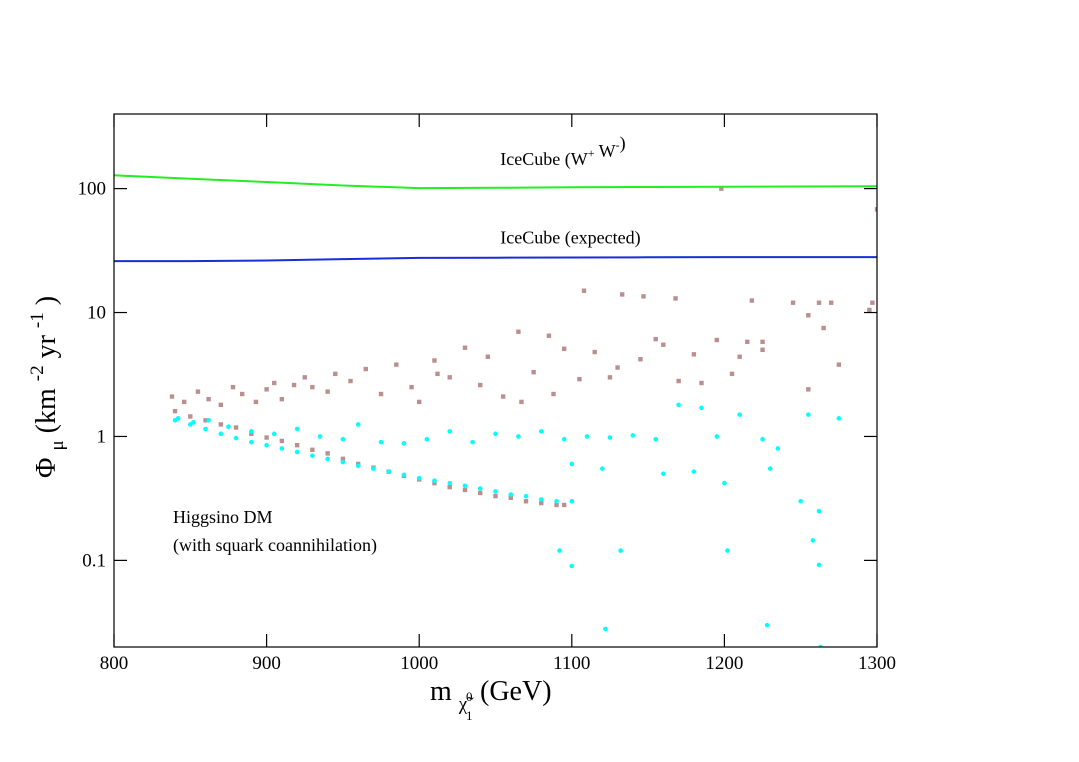  I want to click on x-tick-label: 900, so click(266, 663).